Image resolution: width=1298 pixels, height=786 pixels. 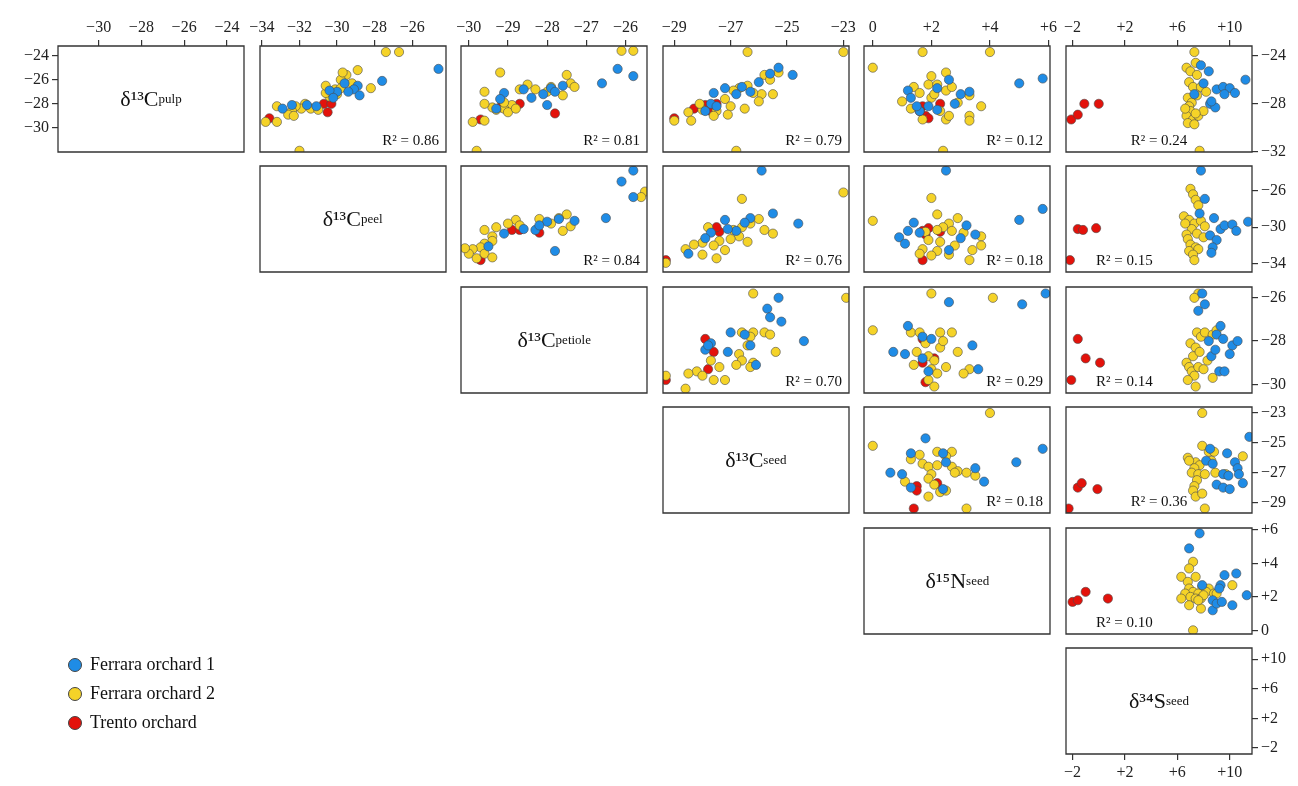 I want to click on legend-label: Trento orchard, so click(x=143, y=722).